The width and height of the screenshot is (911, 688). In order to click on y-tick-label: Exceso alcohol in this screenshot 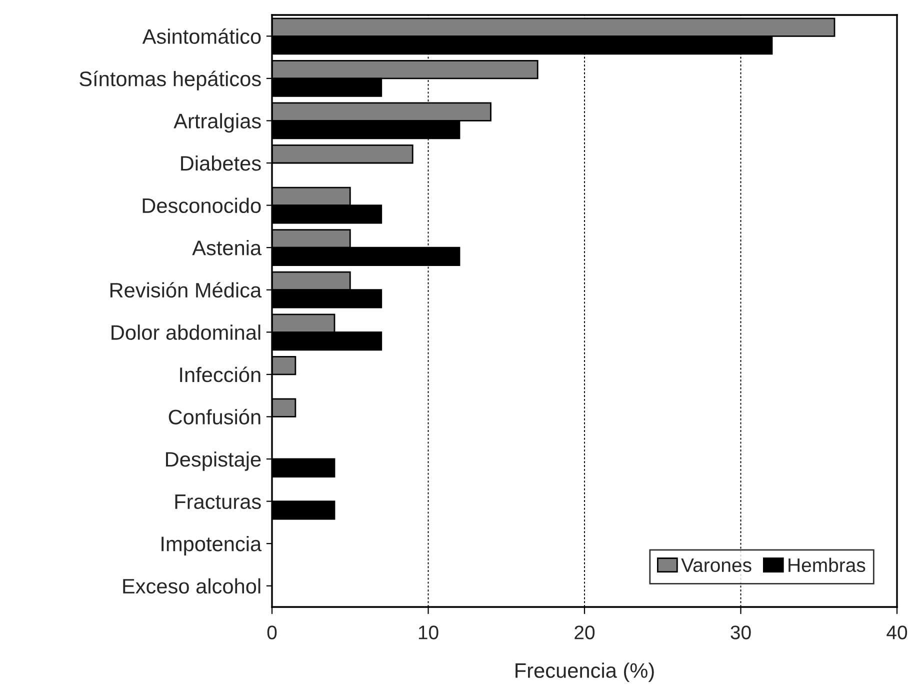, I will do `click(191, 586)`.